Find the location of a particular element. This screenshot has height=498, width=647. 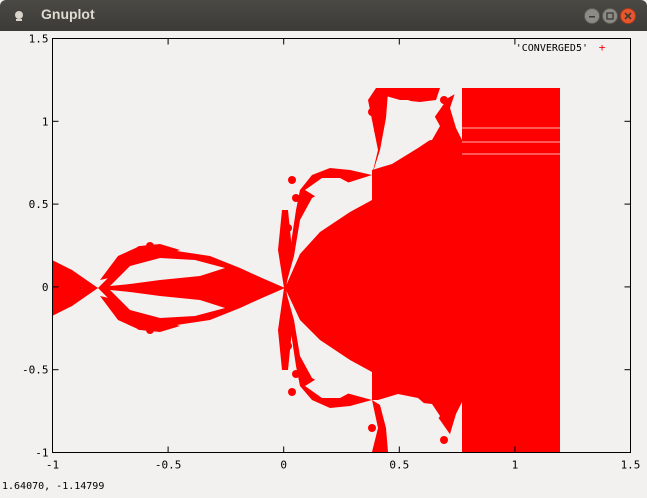

x-tick-label: 1.5 is located at coordinates (631, 465).